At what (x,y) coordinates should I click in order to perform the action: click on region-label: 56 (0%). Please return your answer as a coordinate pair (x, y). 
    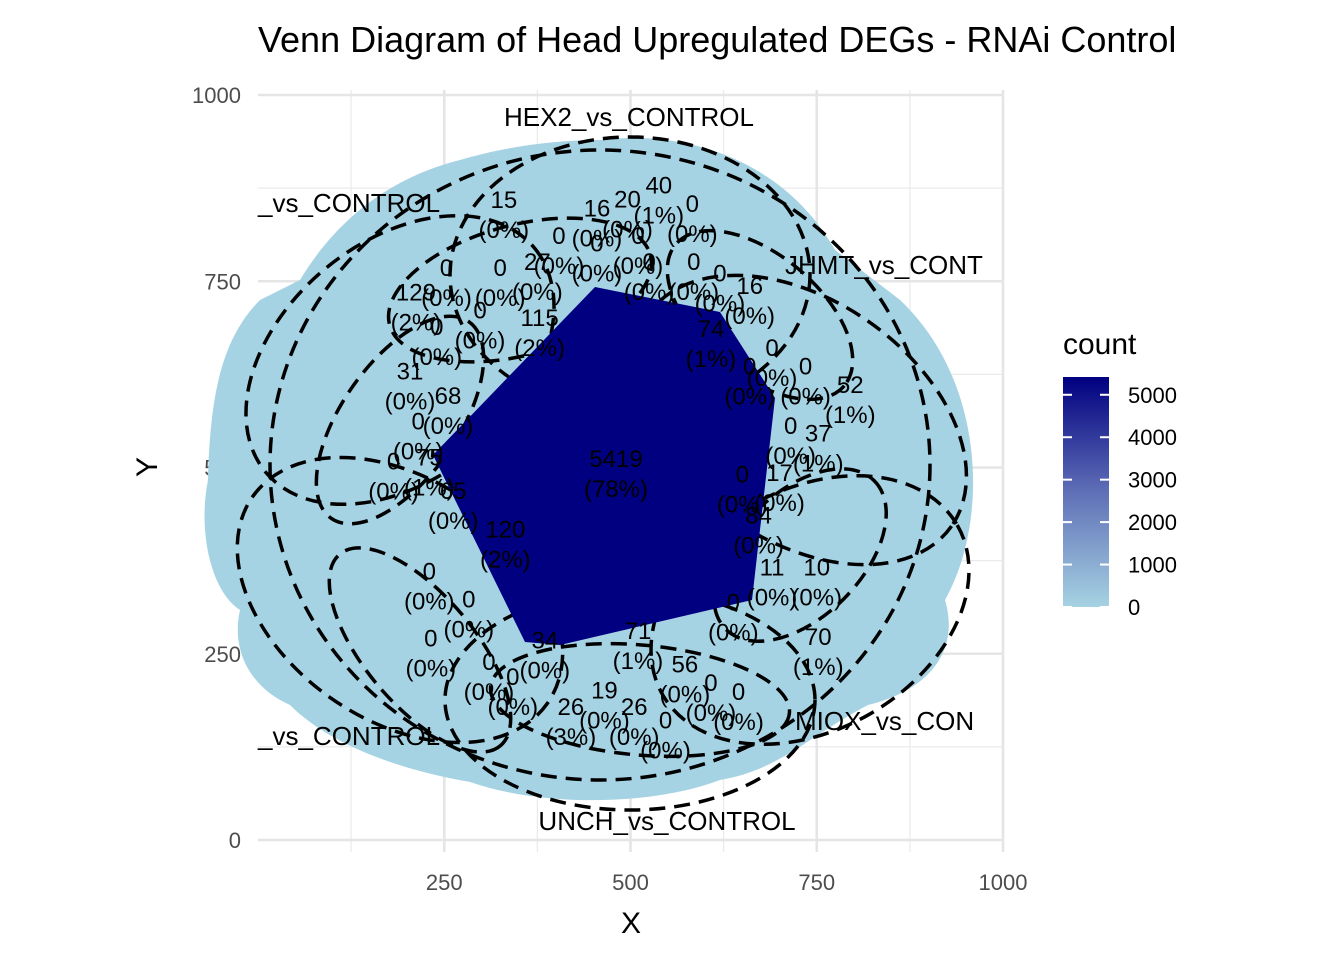
    Looking at the image, I should click on (685, 679).